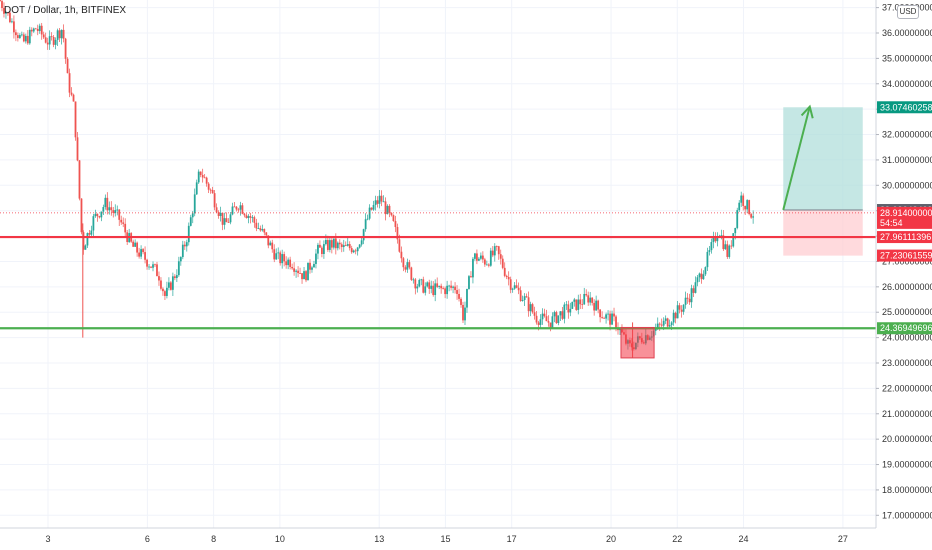 This screenshot has width=932, height=550. Describe the element at coordinates (907, 515) in the screenshot. I see `price-tick-label: 17.00000000` at that location.